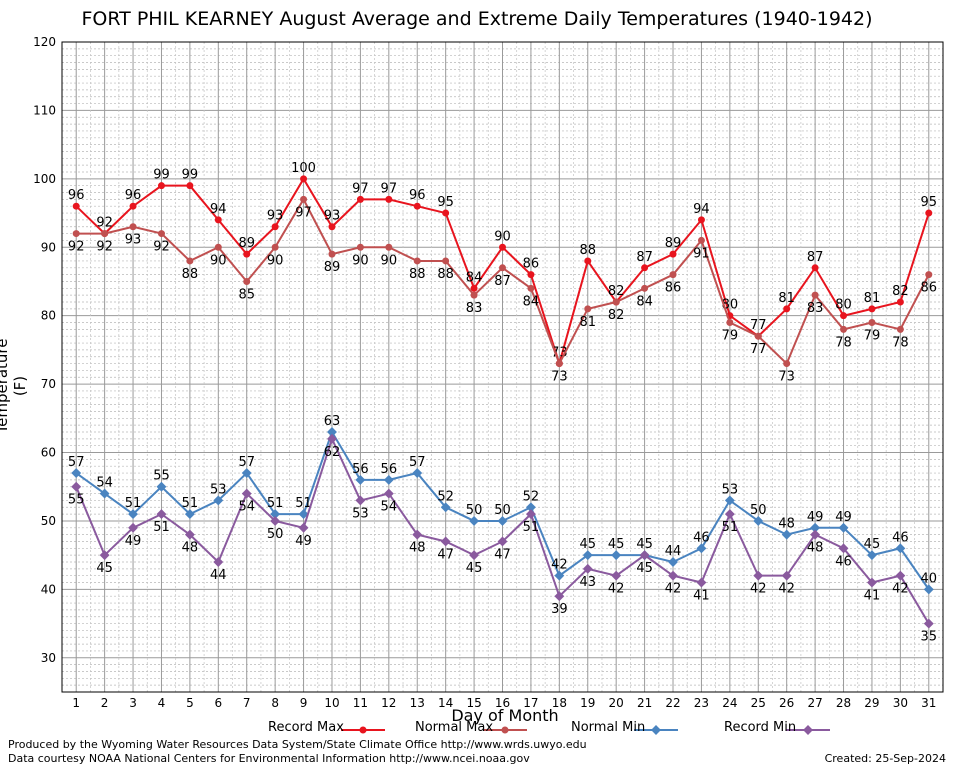  Describe the element at coordinates (161, 476) in the screenshot. I see `data-label: 55` at that location.